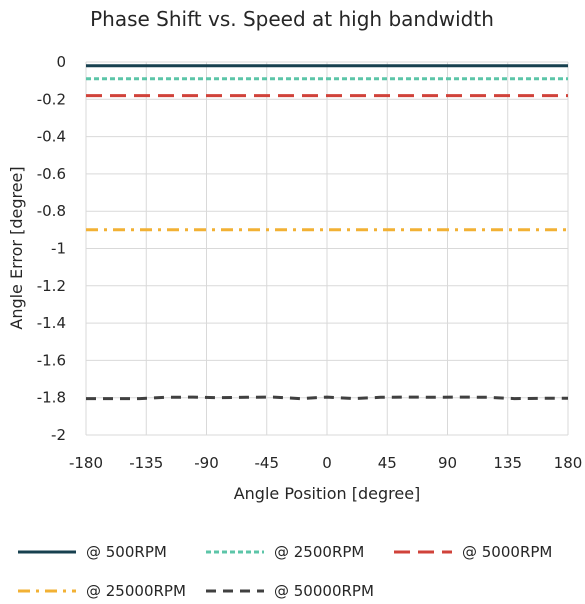 The height and width of the screenshot is (604, 585). I want to click on legend-label: @ 2500RPM, so click(319, 552).